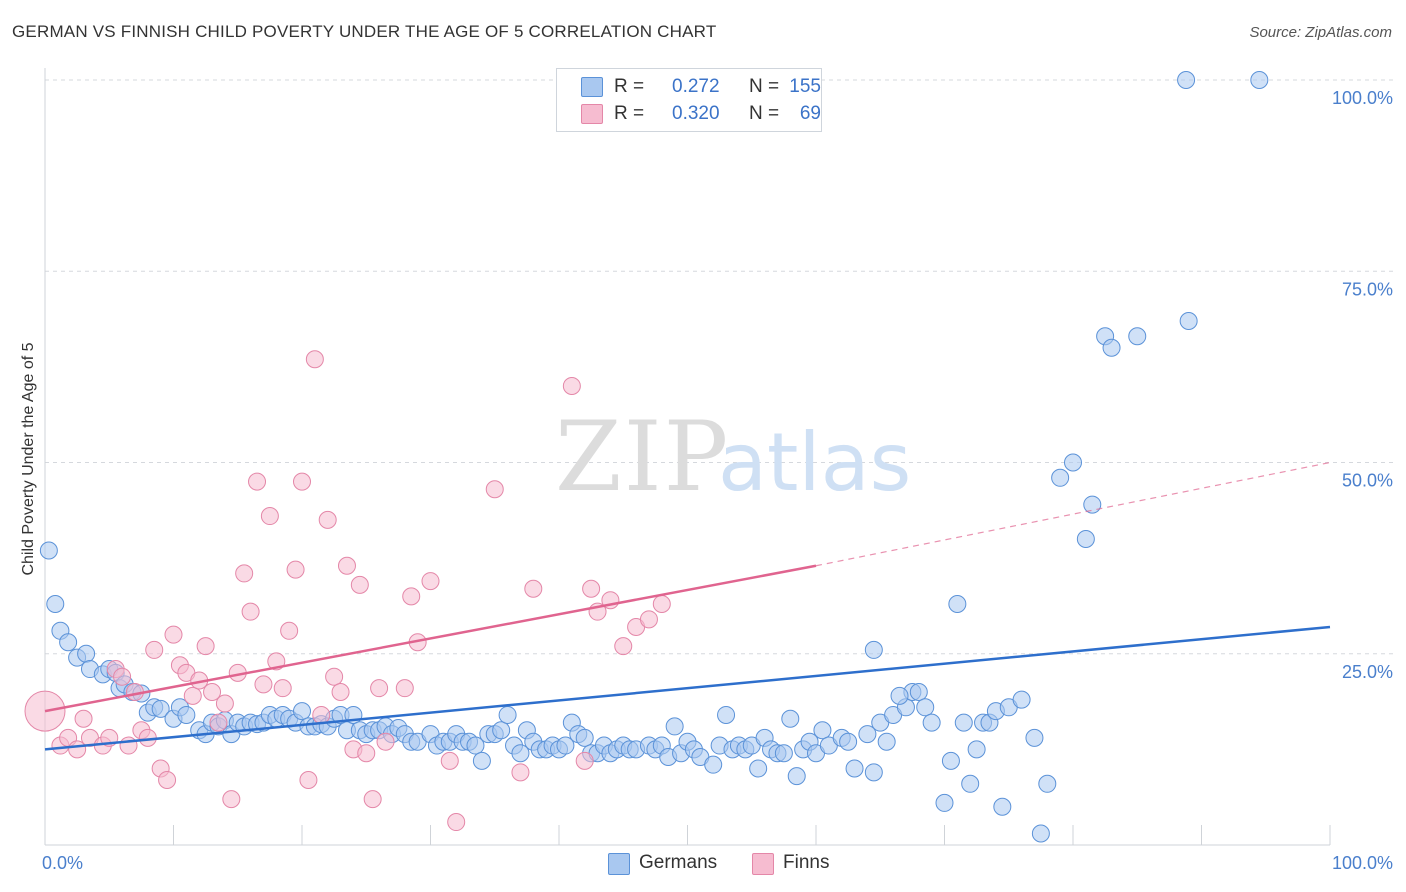 This screenshot has height=892, width=1406. What do you see at coordinates (1367, 481) in the screenshot?
I see `y-tick-label: 50.0%` at bounding box center [1367, 481].